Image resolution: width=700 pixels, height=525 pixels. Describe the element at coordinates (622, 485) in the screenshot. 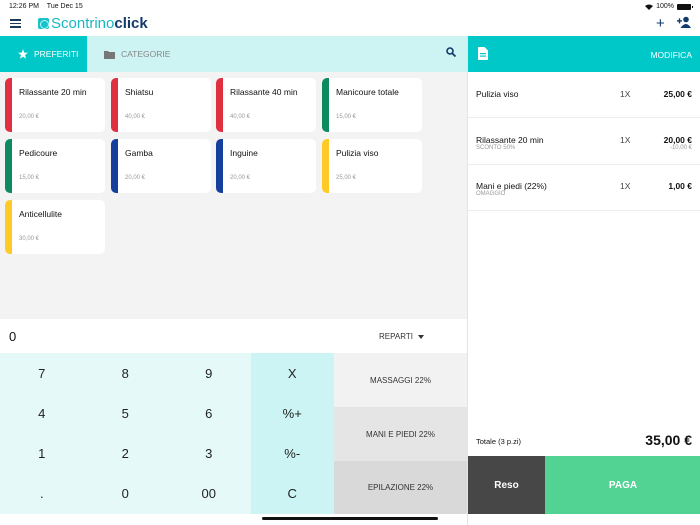

I see `paga-button: PAGA` at that location.